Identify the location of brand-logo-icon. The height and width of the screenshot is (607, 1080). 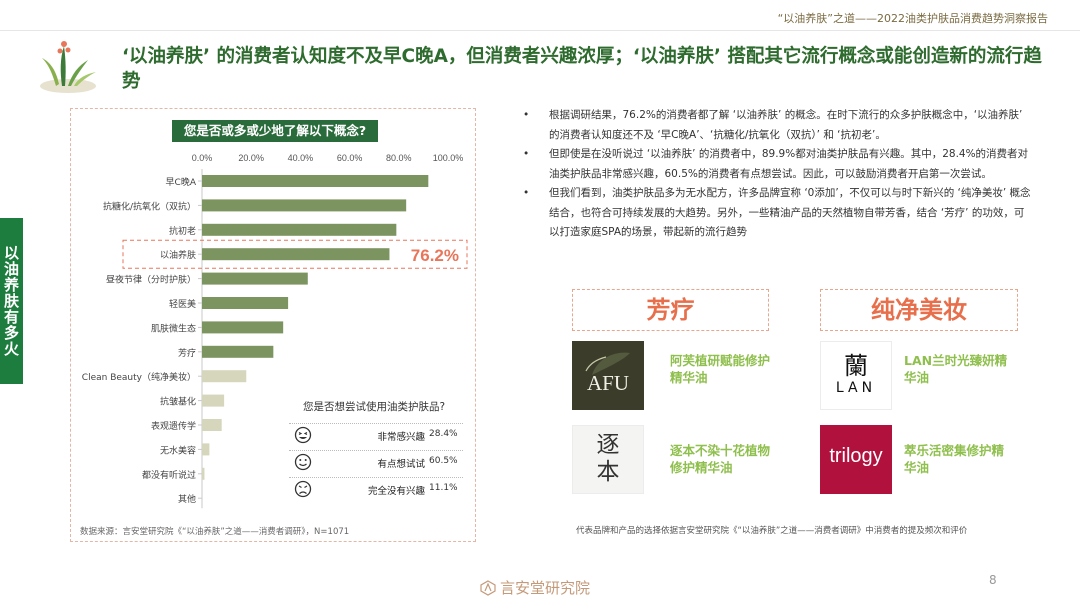
(488, 587).